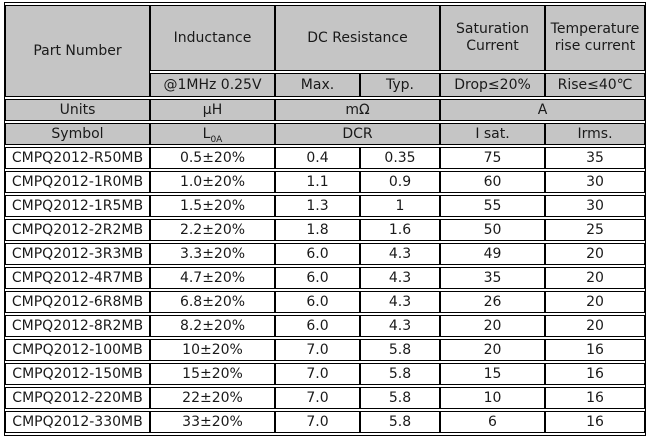  I want to click on table-row: CMPQ2012-330MB 33±20% 7.0 5.8 6 16, so click(325, 422).